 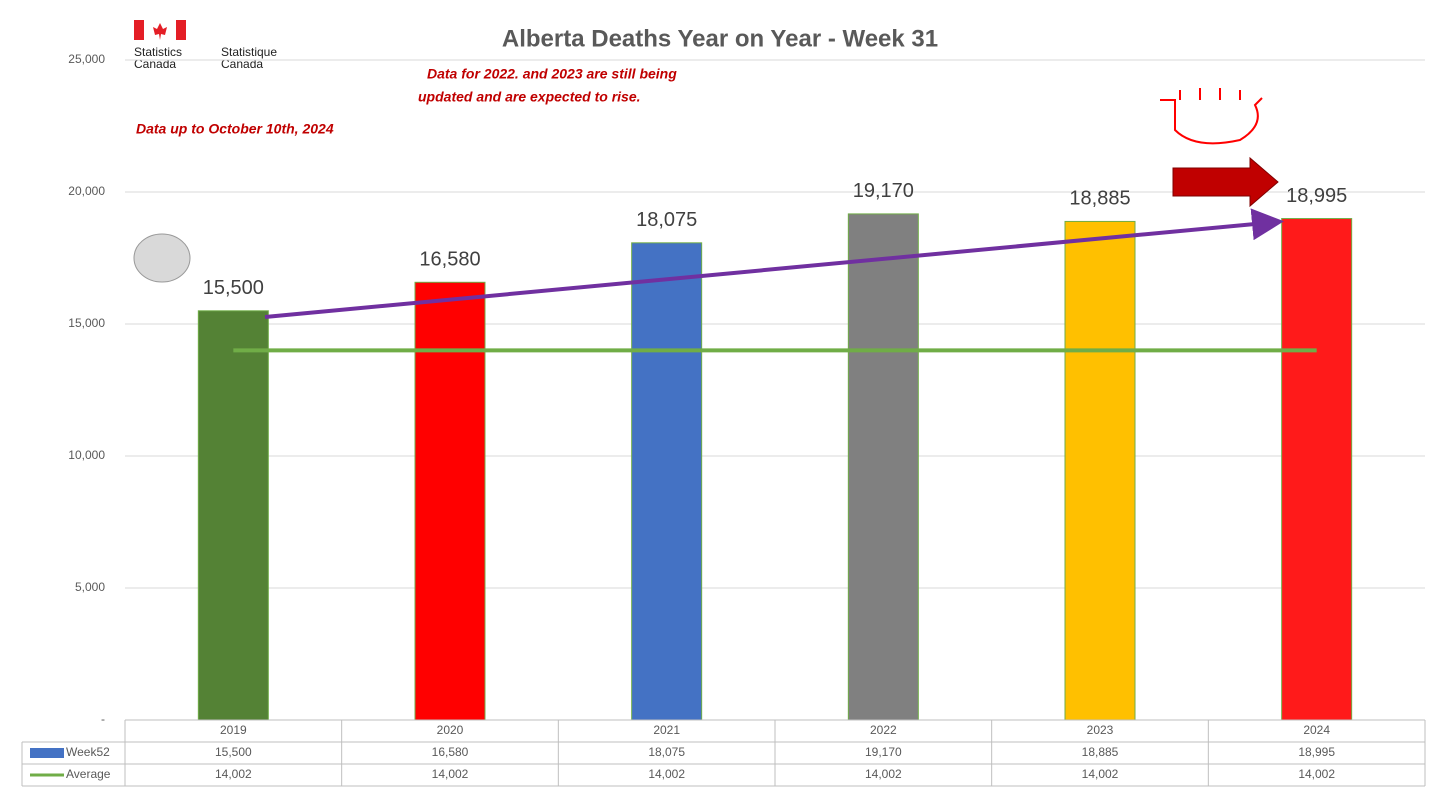 I want to click on legend-label: Week52, so click(x=88, y=752).